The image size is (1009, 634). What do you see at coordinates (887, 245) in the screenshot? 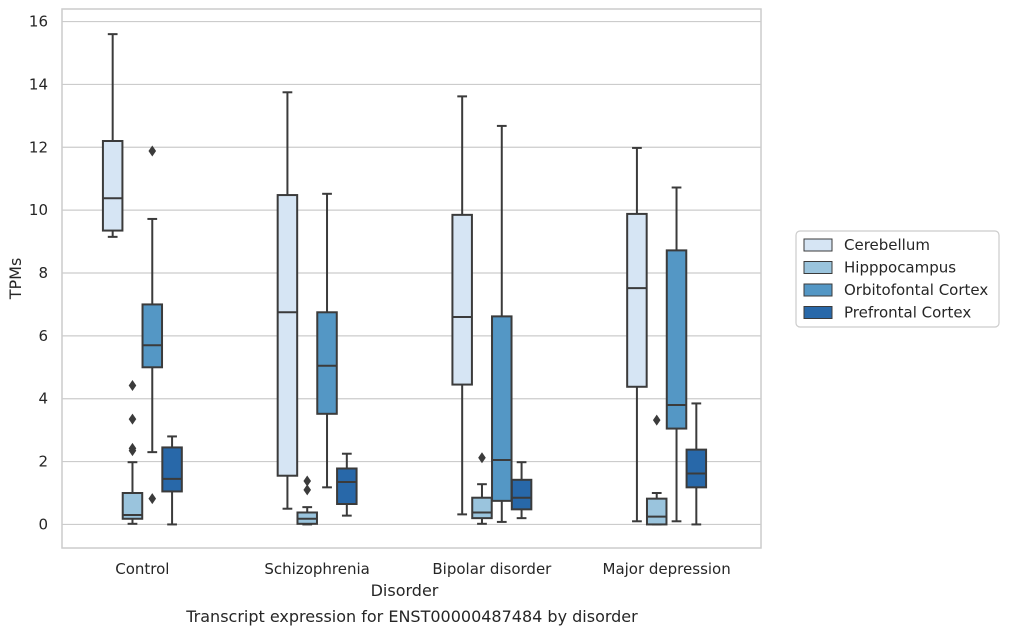
I see `legend-label: Cerebellum` at bounding box center [887, 245].